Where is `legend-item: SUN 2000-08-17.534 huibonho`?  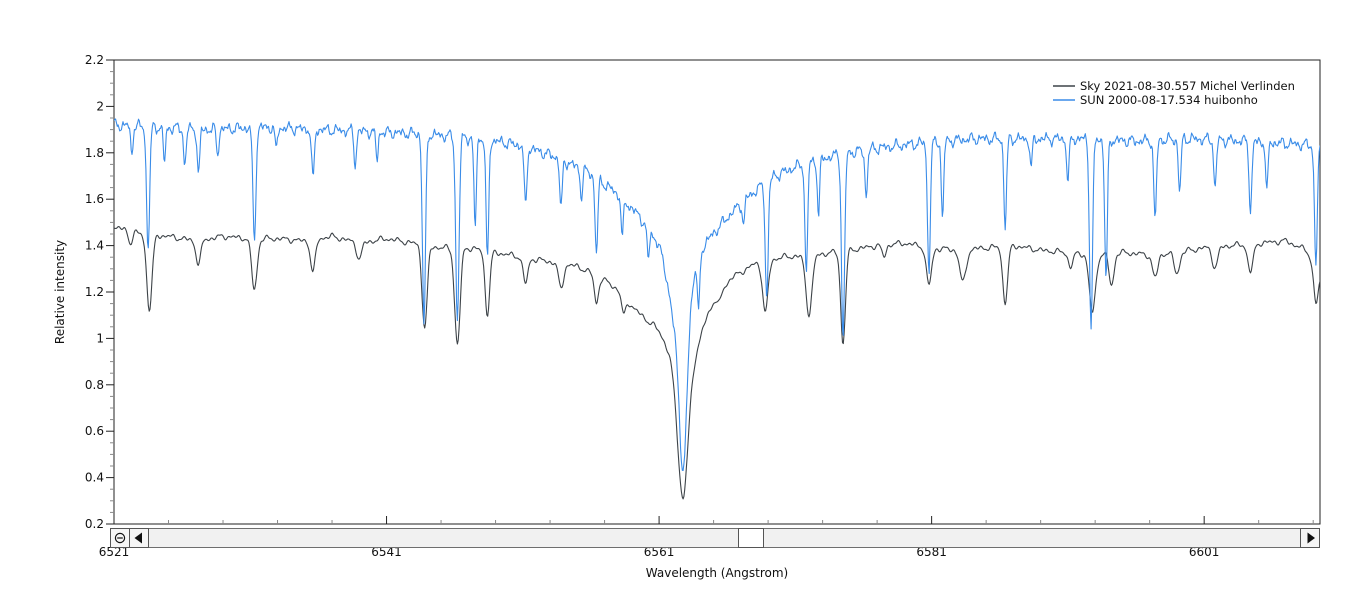 legend-item: SUN 2000-08-17.534 huibonho is located at coordinates (1155, 100).